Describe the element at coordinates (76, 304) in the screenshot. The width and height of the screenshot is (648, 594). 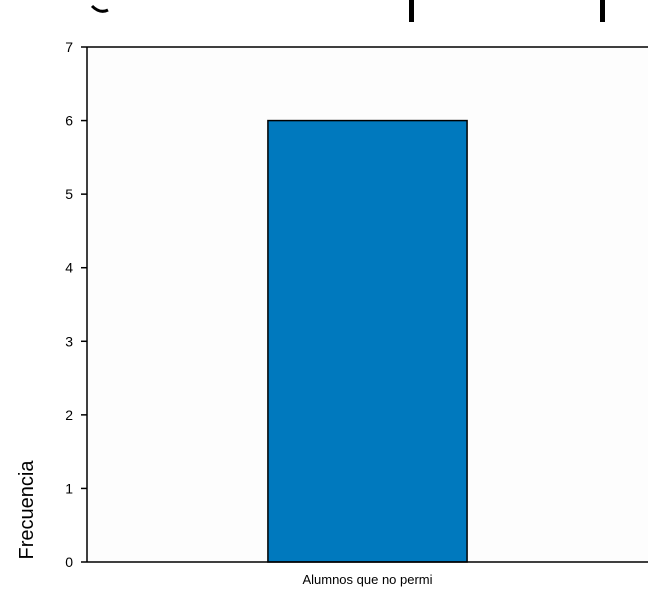
I see `y-axis-ticks: 0 1 2 3 4 5 6 7` at that location.